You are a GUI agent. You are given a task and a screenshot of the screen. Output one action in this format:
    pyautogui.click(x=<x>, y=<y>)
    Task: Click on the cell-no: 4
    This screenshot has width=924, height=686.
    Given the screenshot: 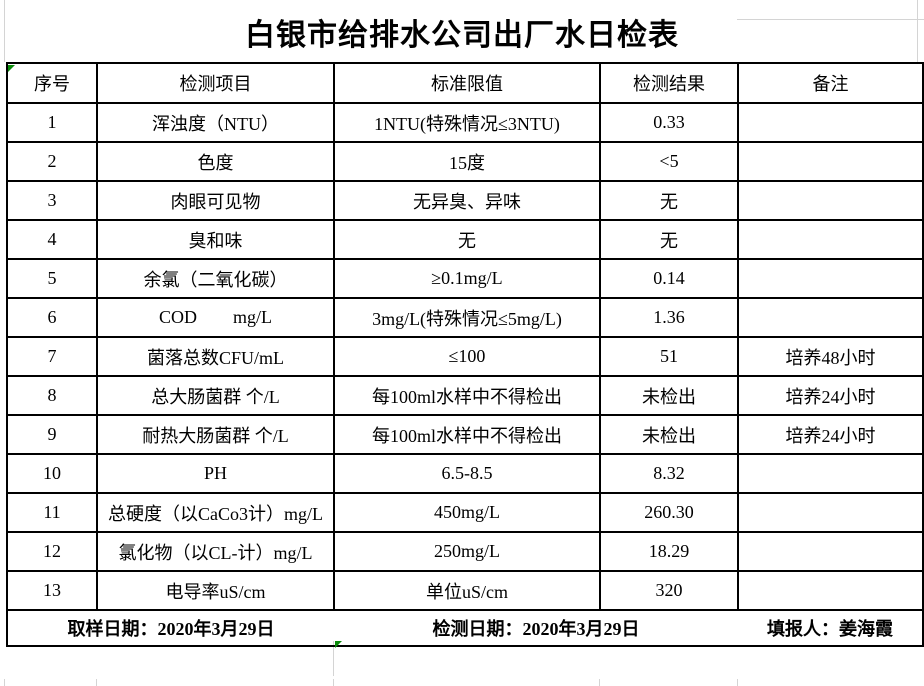 What is the action you would take?
    pyautogui.click(x=52, y=239)
    